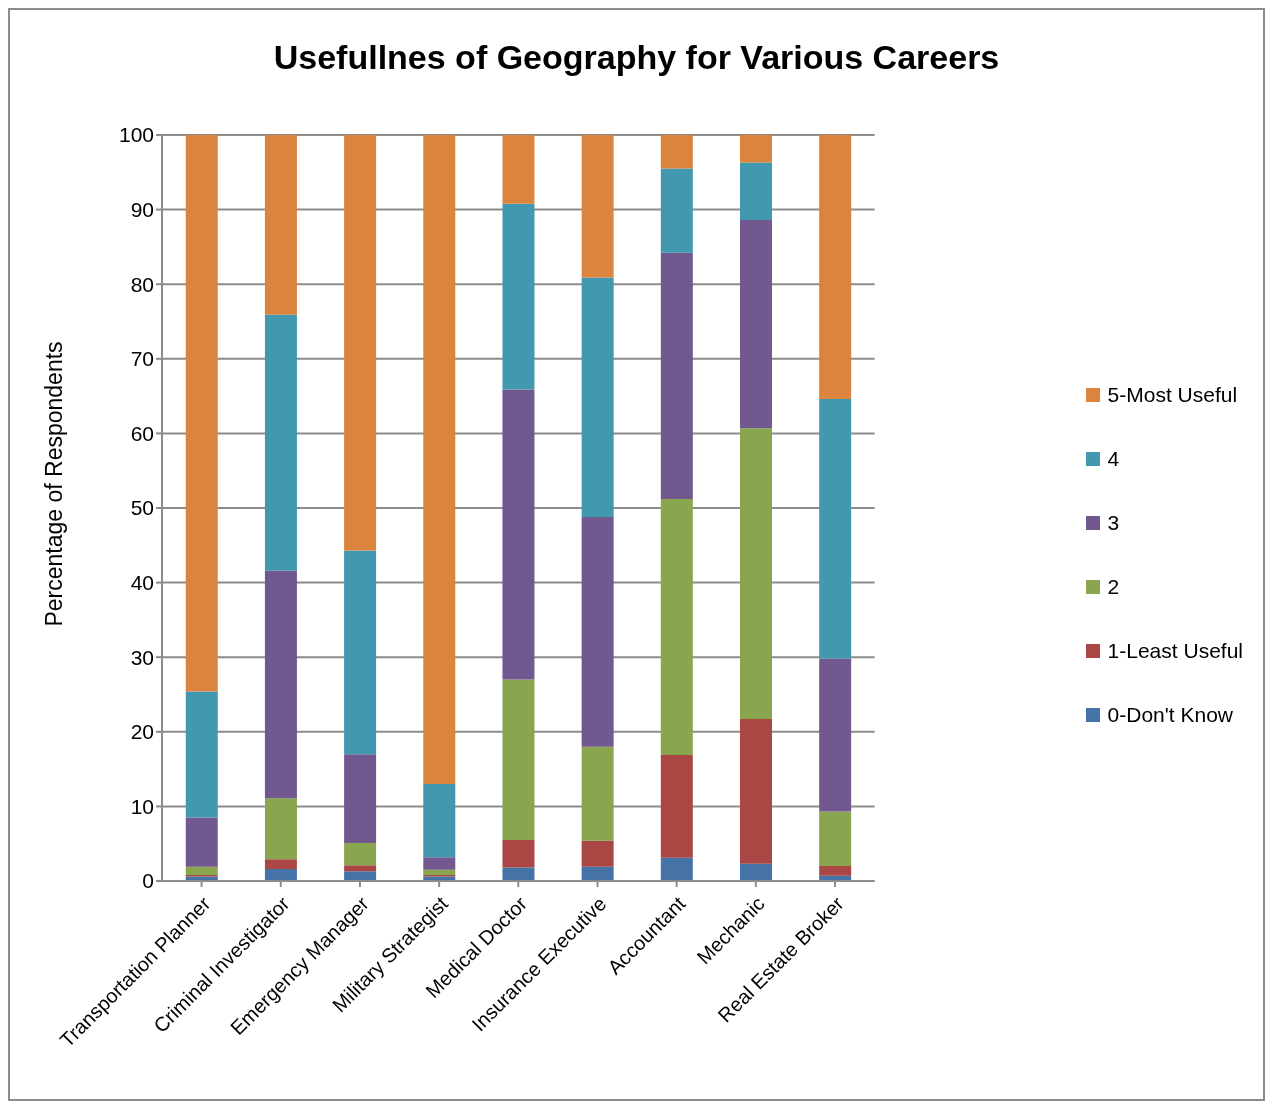 Image resolution: width=1273 pixels, height=1109 pixels. I want to click on y-tick-label: 50, so click(142, 508).